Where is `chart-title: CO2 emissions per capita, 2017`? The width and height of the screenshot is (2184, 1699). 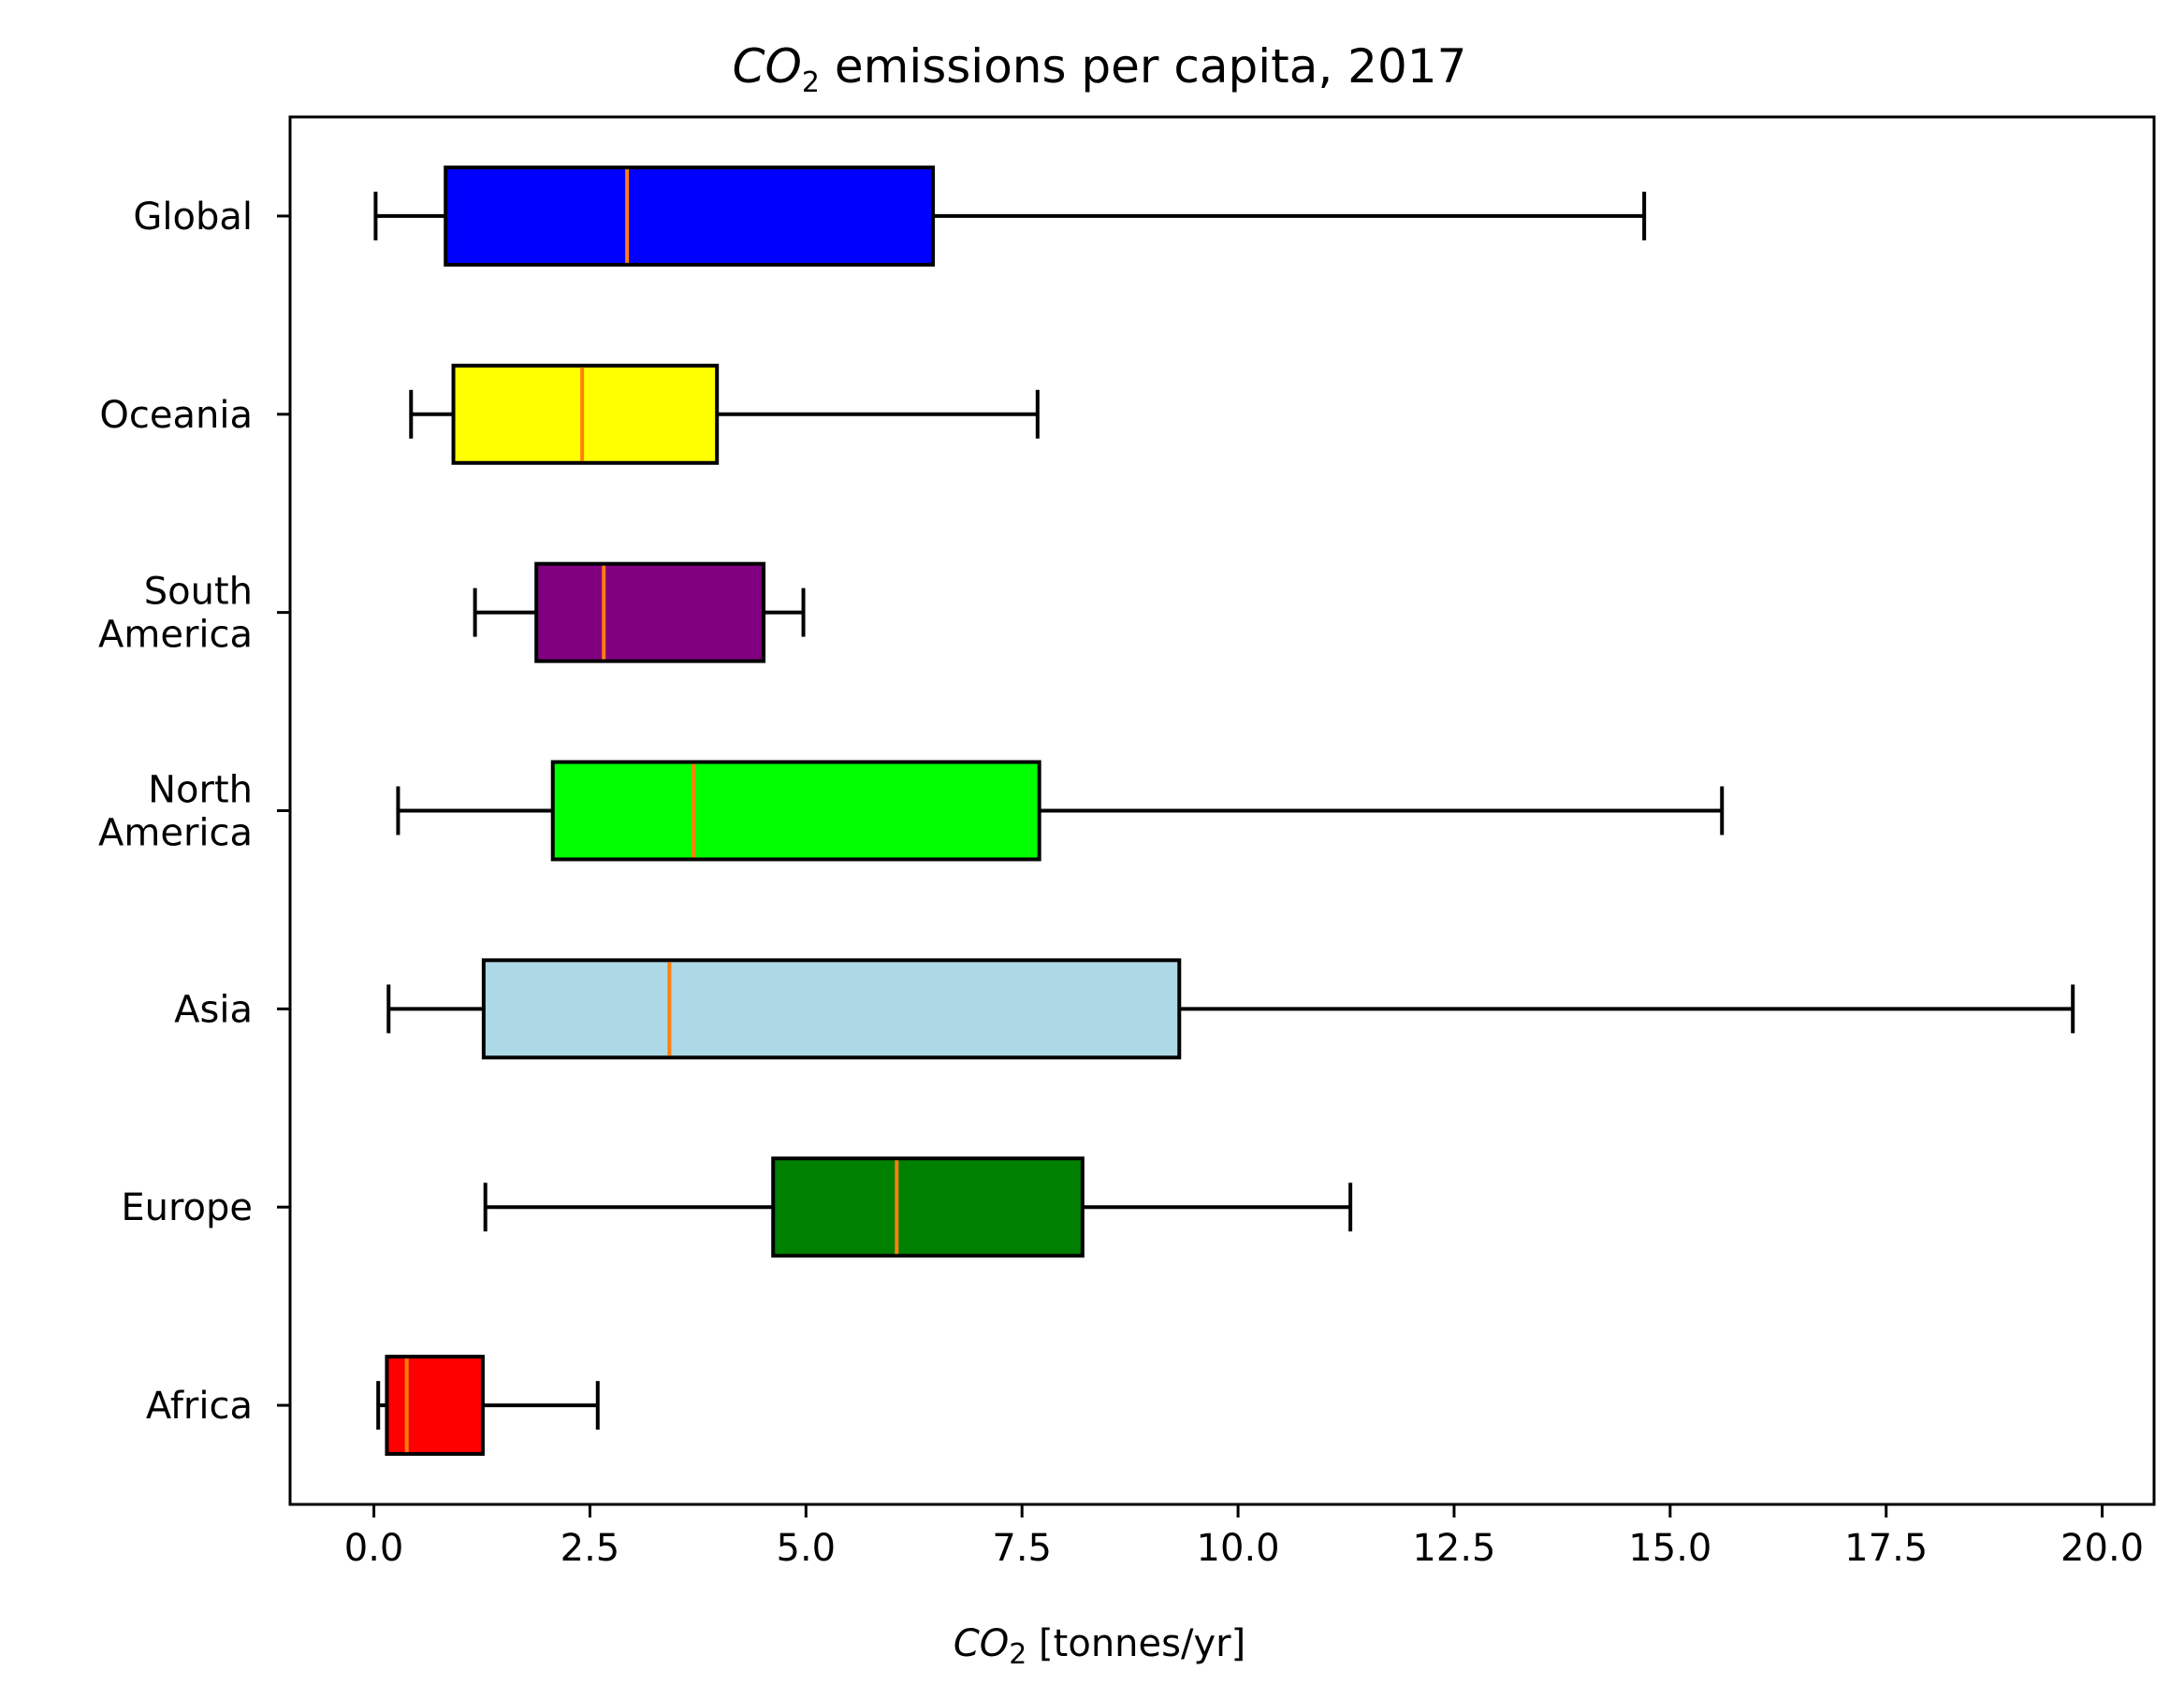
chart-title: CO2 emissions per capita, 2017 is located at coordinates (1100, 69).